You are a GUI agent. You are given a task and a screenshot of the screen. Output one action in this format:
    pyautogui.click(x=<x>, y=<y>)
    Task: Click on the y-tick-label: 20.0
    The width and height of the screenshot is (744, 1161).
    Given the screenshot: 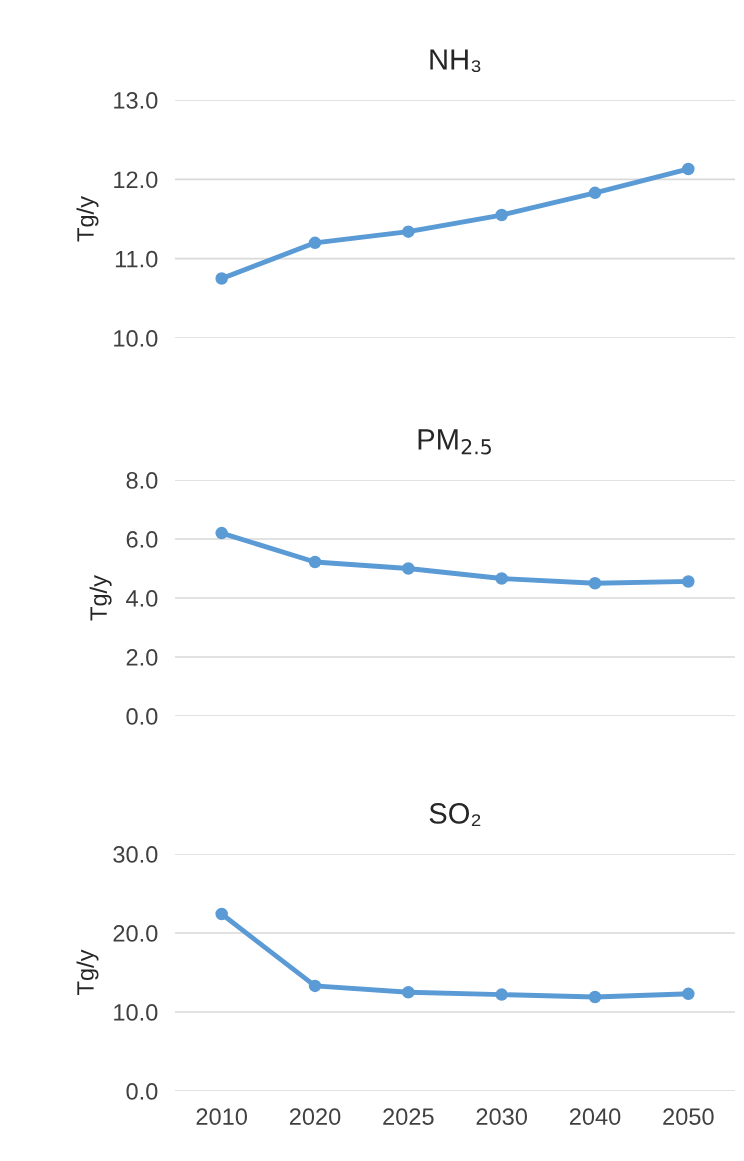 What is the action you would take?
    pyautogui.click(x=135, y=933)
    